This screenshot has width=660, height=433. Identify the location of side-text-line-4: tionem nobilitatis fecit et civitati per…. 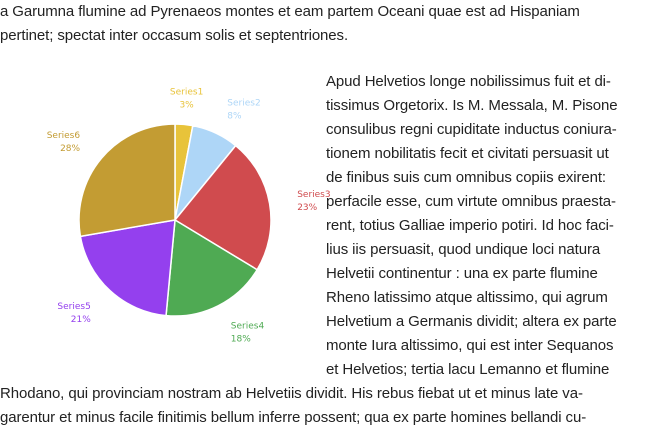
(467, 153).